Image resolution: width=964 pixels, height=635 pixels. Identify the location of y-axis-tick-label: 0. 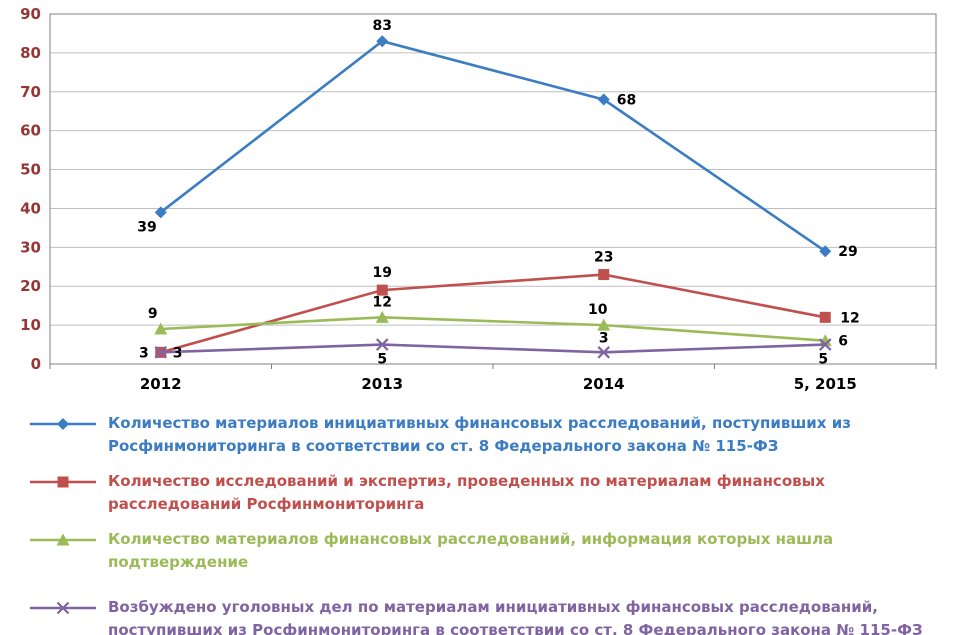
(36, 364).